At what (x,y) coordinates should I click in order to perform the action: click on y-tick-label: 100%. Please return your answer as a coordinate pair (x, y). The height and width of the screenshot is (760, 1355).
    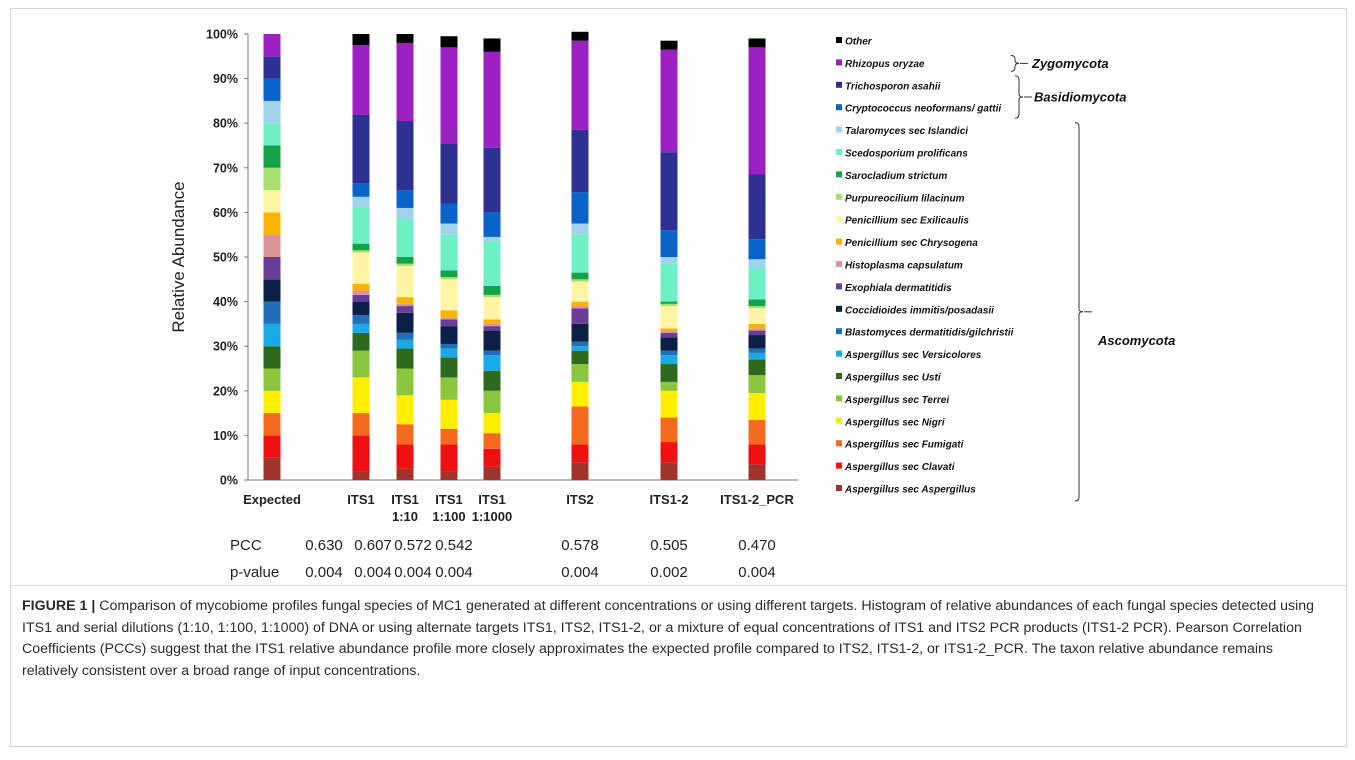
    Looking at the image, I should click on (222, 35).